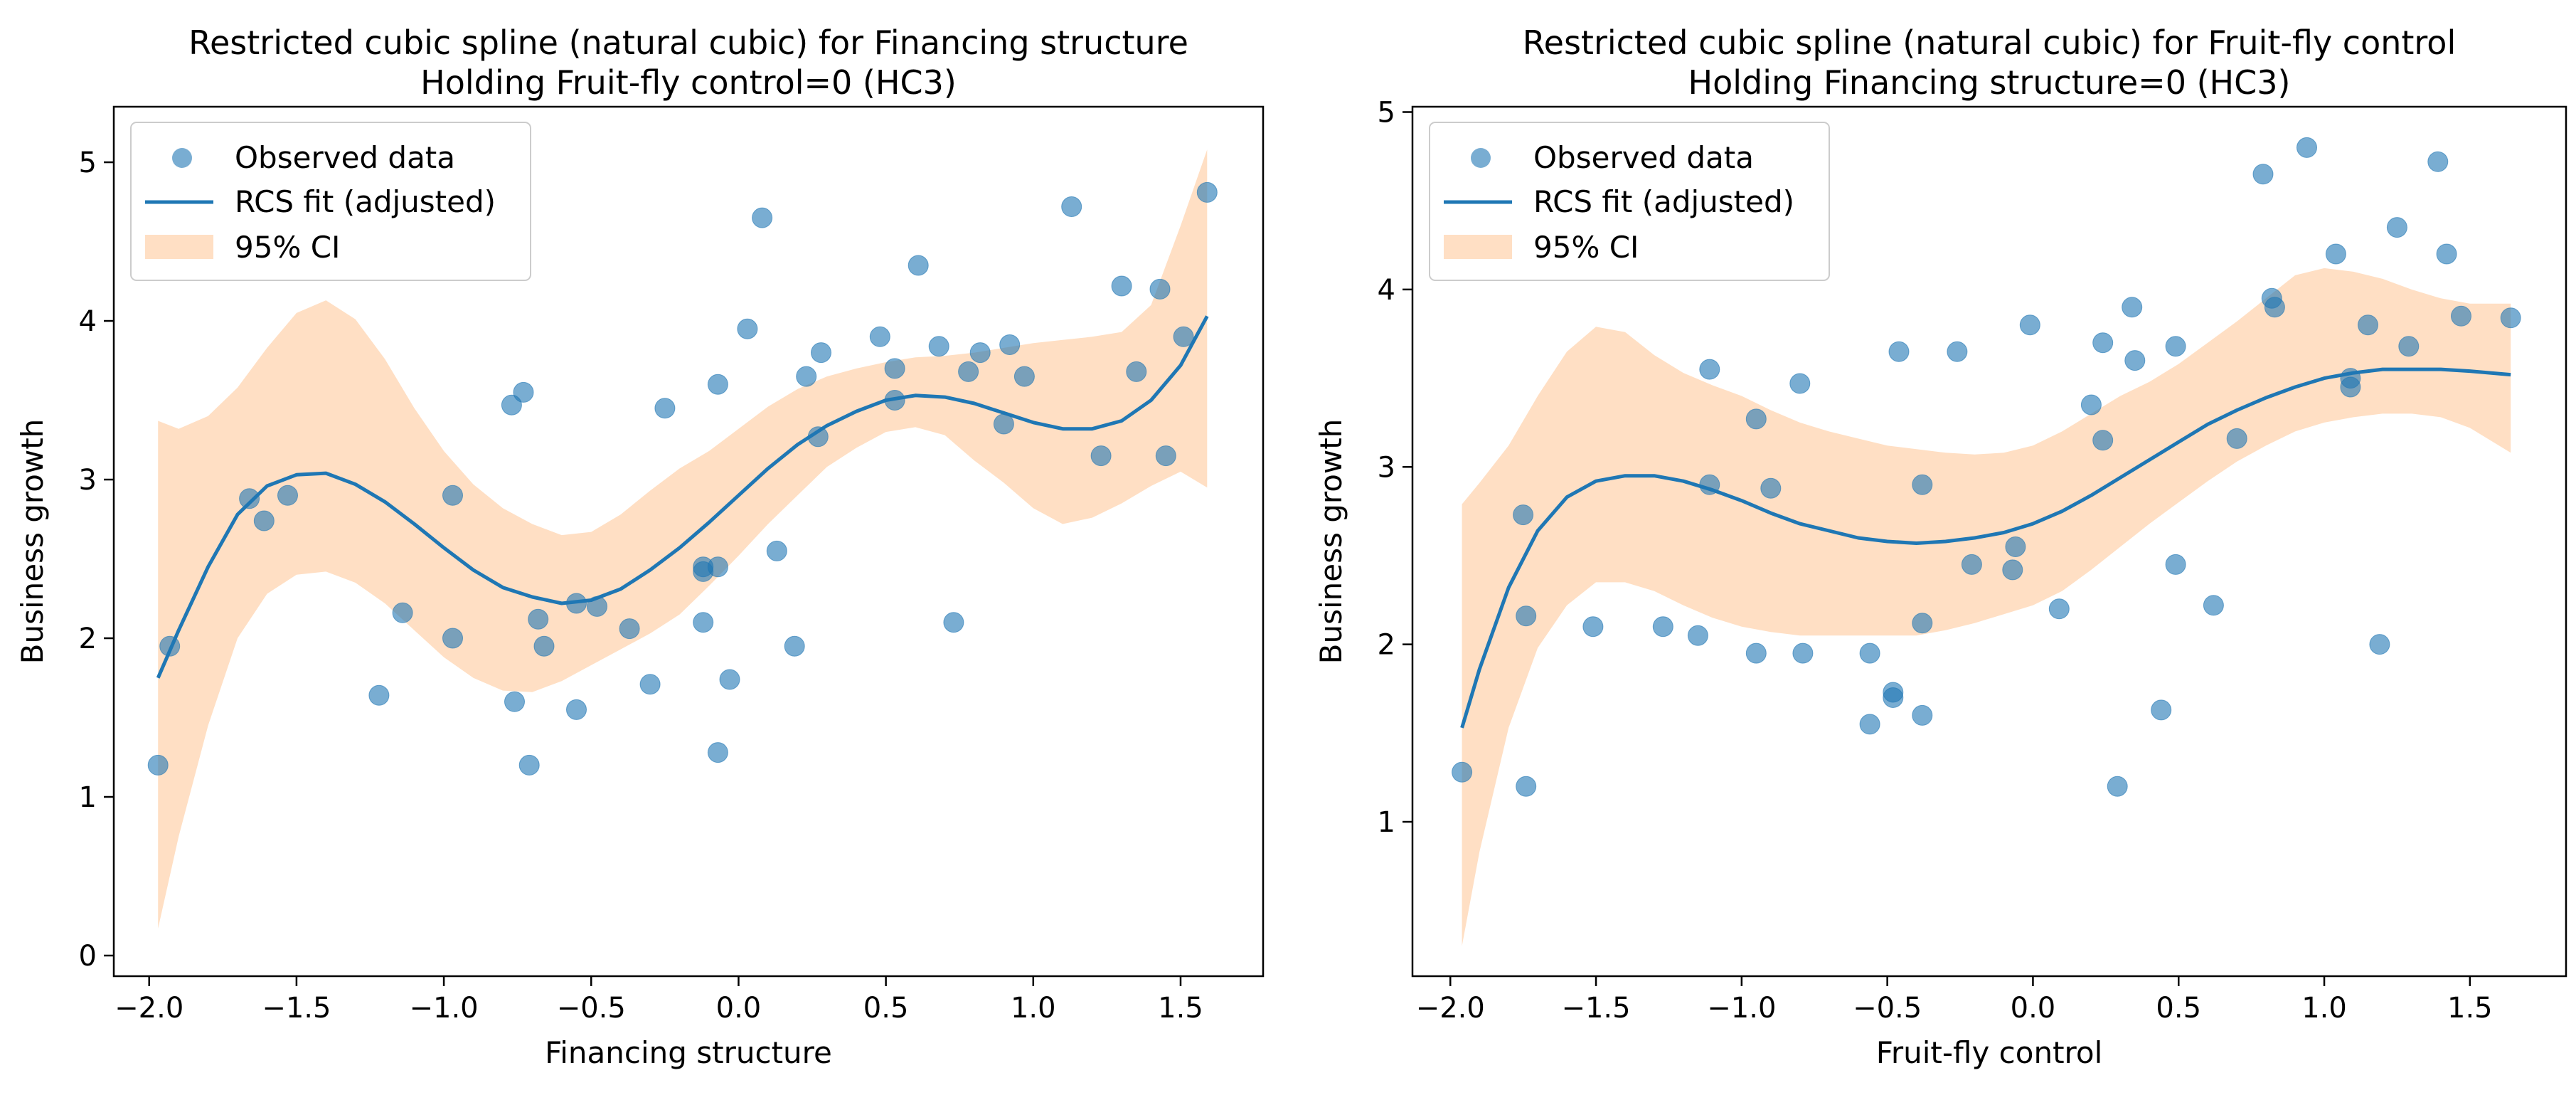 The height and width of the screenshot is (1095, 2576). Describe the element at coordinates (88, 956) in the screenshot. I see `y-tick-label: 0` at that location.